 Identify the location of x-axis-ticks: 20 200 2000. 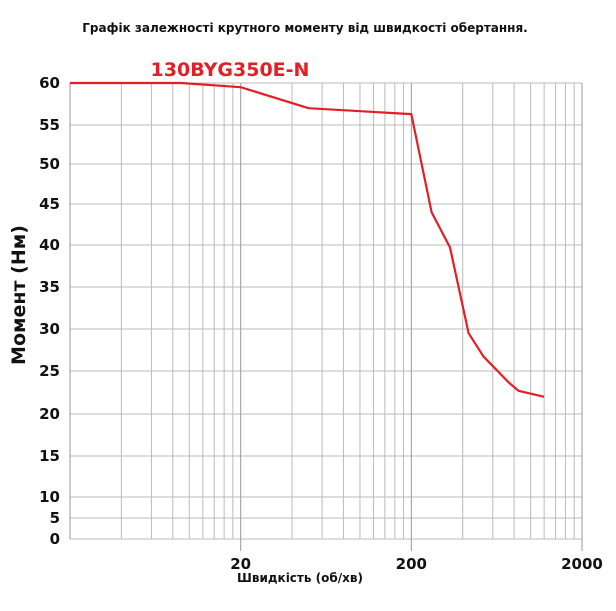
(416, 556).